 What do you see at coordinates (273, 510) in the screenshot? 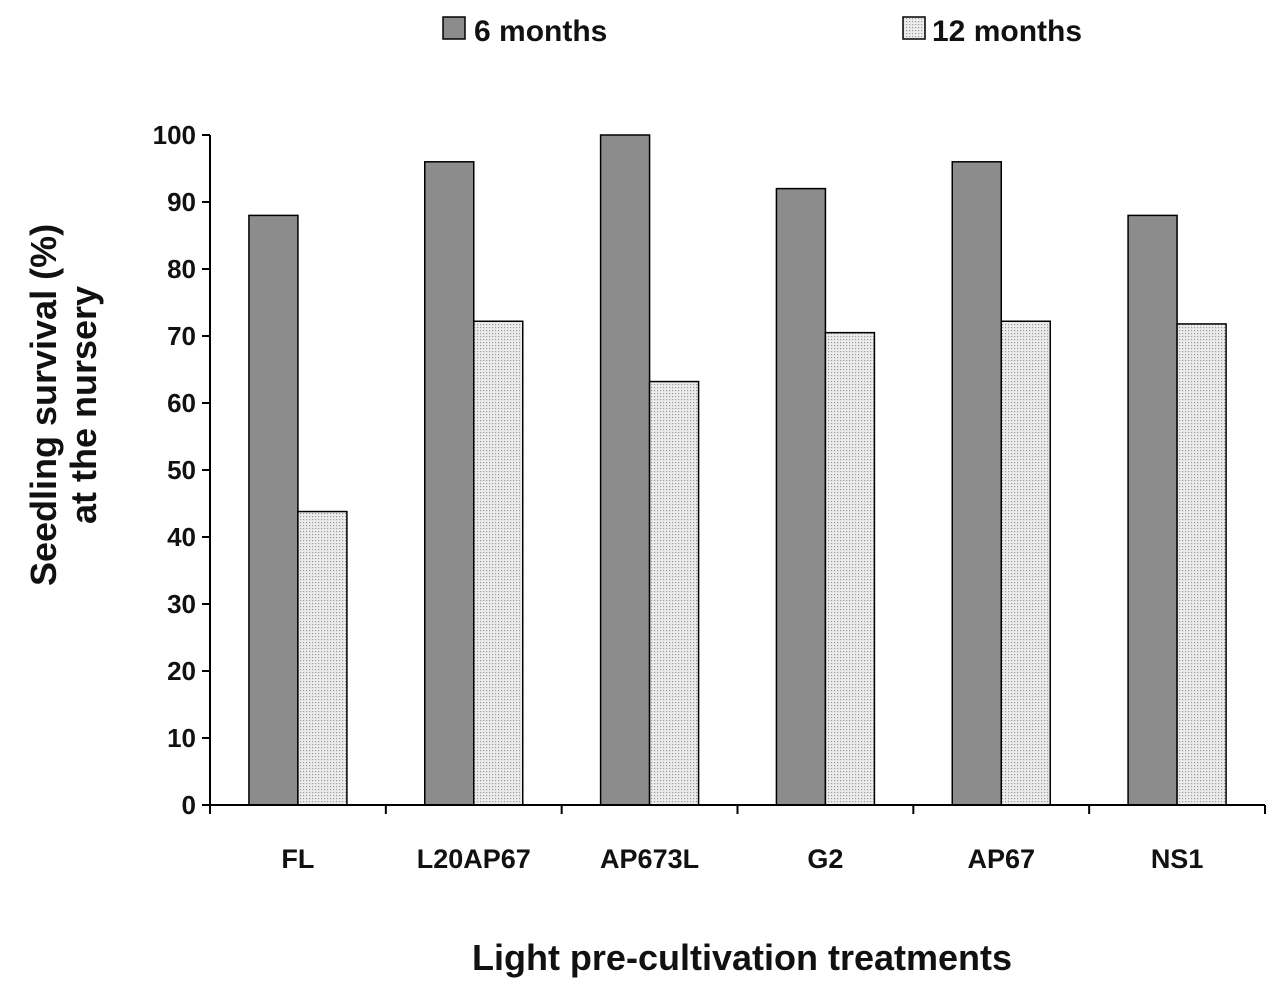
I see `bar-fl-6-months` at bounding box center [273, 510].